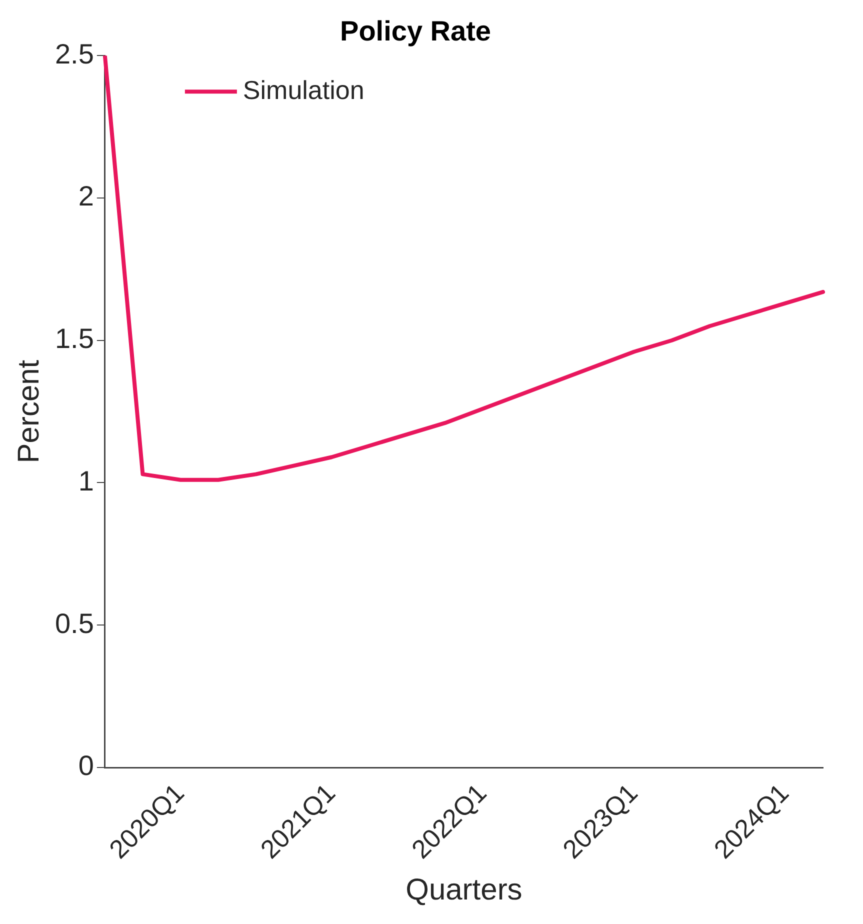 This screenshot has height=924, width=863. I want to click on y-tick-label: 0, so click(86, 766).